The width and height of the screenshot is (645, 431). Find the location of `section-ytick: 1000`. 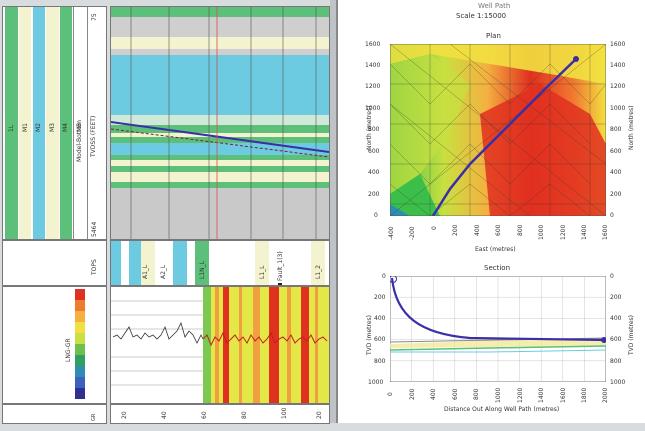

section-ytick: 1000 is located at coordinates (376, 382).